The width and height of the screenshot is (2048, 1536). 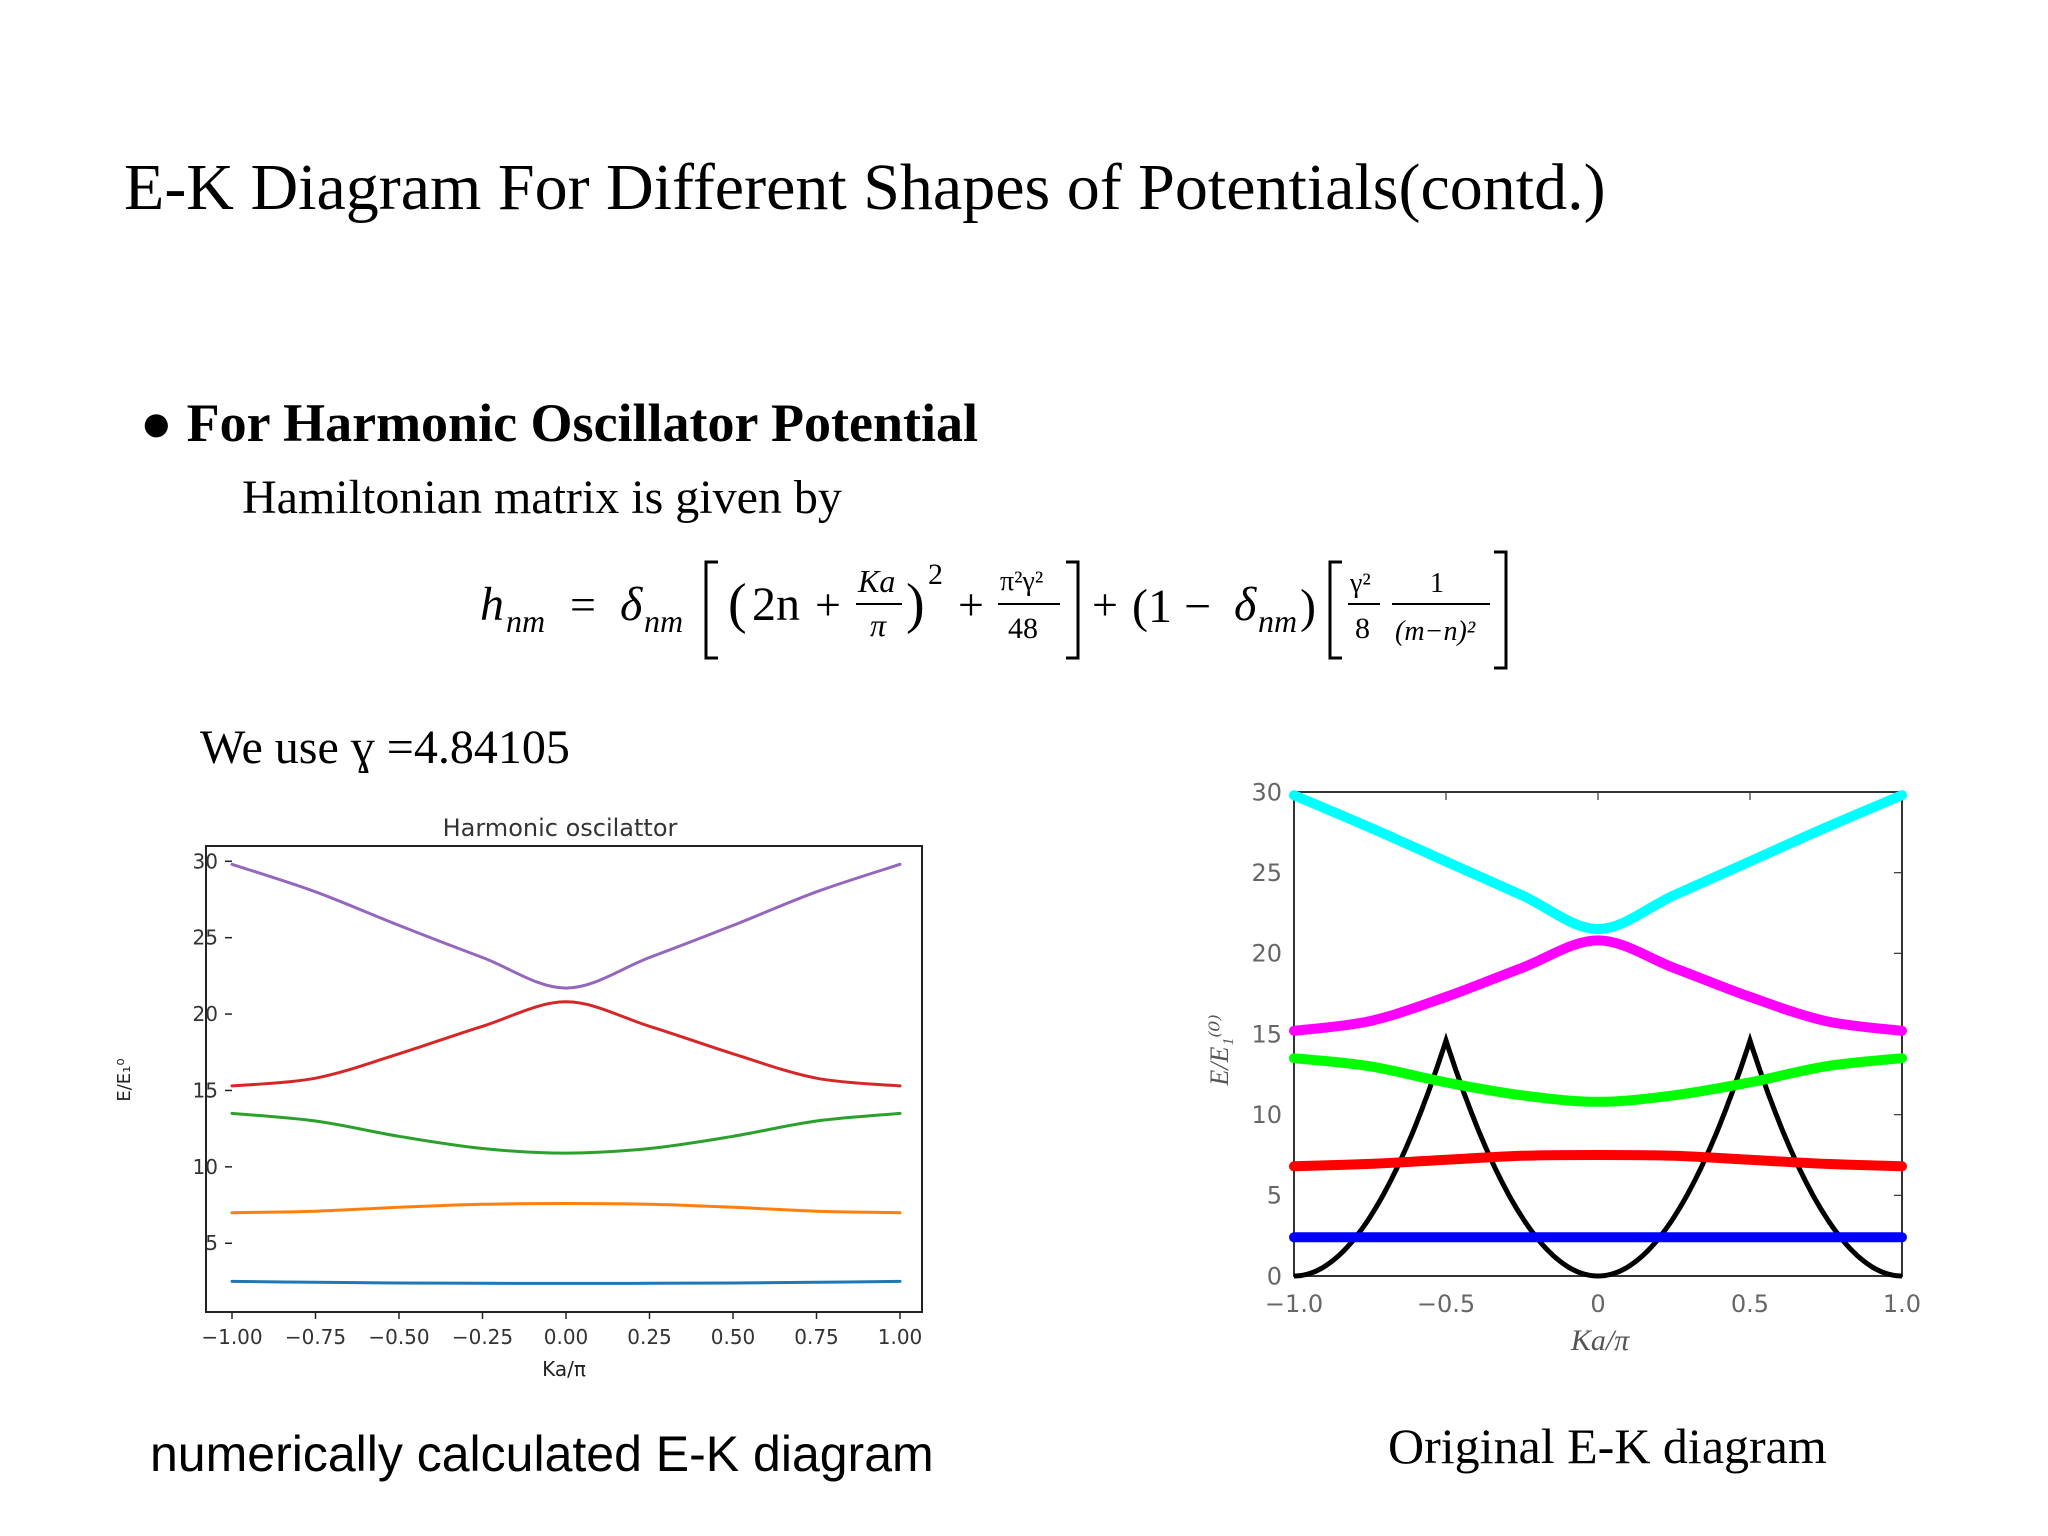 What do you see at coordinates (1435, 631) in the screenshot?
I see `formula-m-minus-n: (m−n)²` at bounding box center [1435, 631].